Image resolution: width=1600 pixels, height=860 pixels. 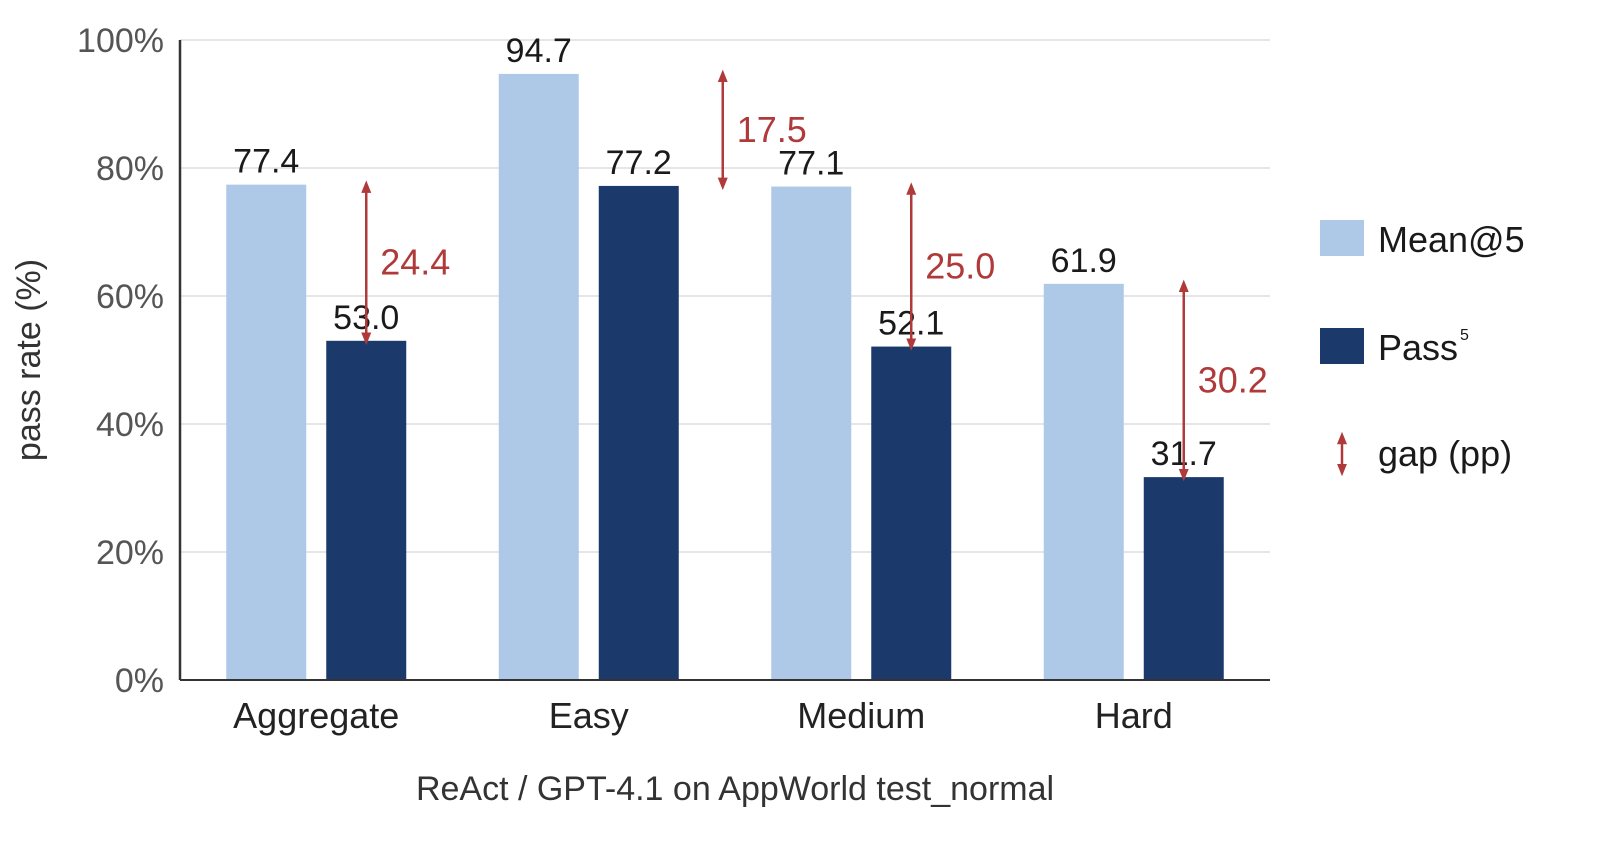 What do you see at coordinates (1084, 261) in the screenshot?
I see `value-label: 61.9` at bounding box center [1084, 261].